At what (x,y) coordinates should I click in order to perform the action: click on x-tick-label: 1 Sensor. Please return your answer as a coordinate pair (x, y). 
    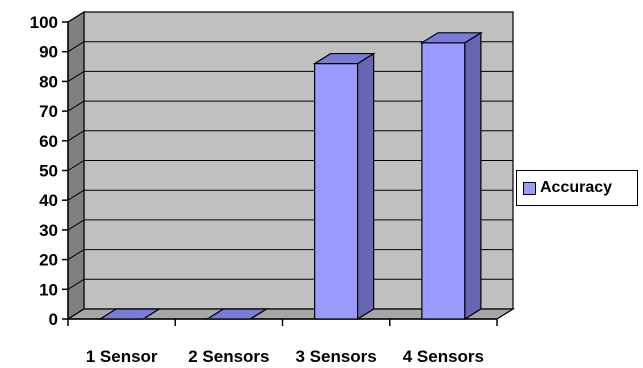
    Looking at the image, I should click on (122, 356).